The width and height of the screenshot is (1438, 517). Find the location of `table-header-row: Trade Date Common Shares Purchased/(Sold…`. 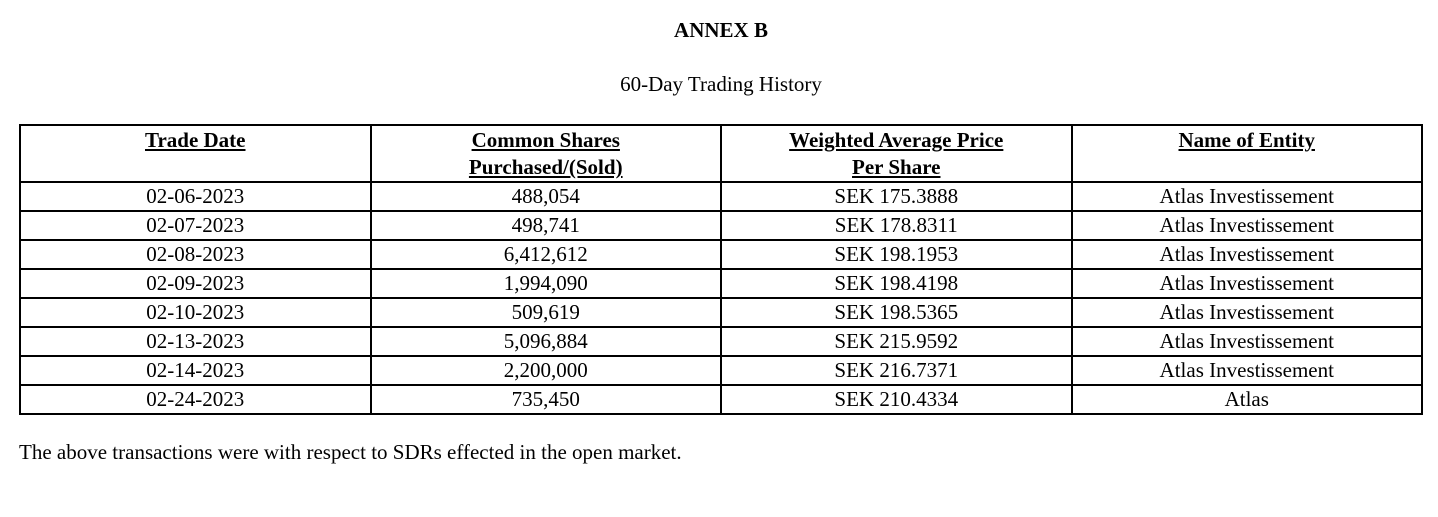

table-header-row: Trade Date Common Shares Purchased/(Sold… is located at coordinates (721, 153).